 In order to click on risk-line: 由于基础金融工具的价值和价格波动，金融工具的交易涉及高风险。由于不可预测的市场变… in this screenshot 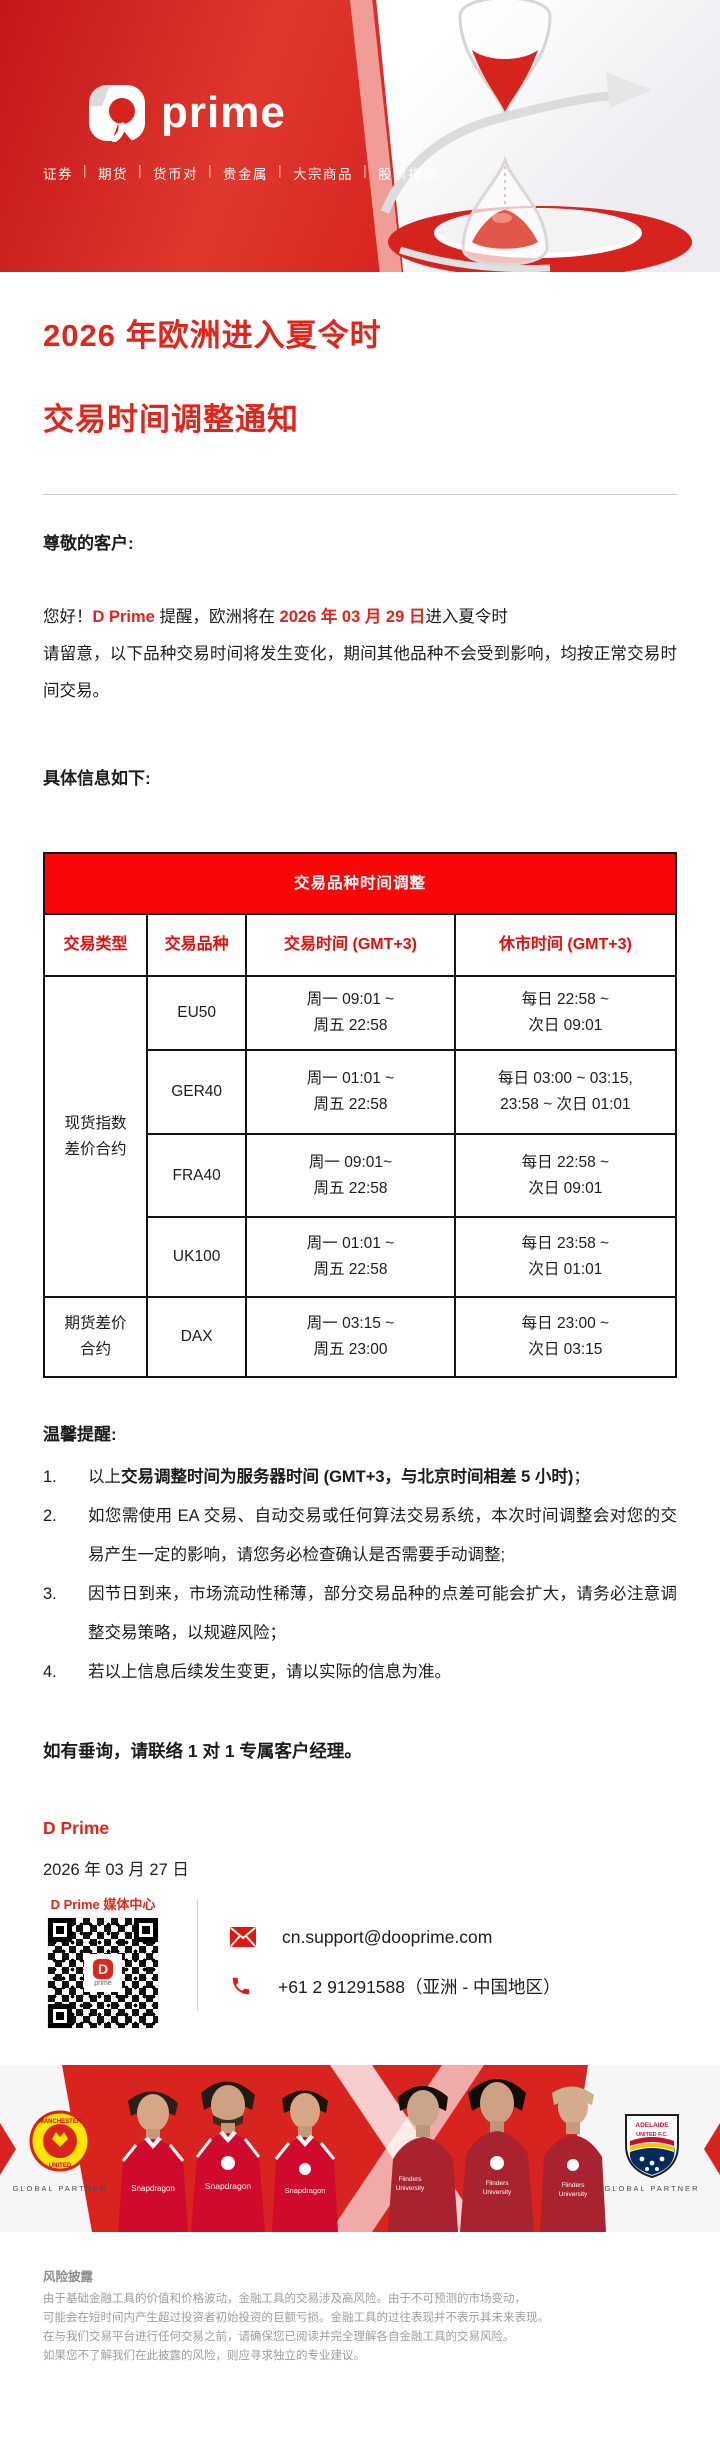, I will do `click(284, 2299)`.